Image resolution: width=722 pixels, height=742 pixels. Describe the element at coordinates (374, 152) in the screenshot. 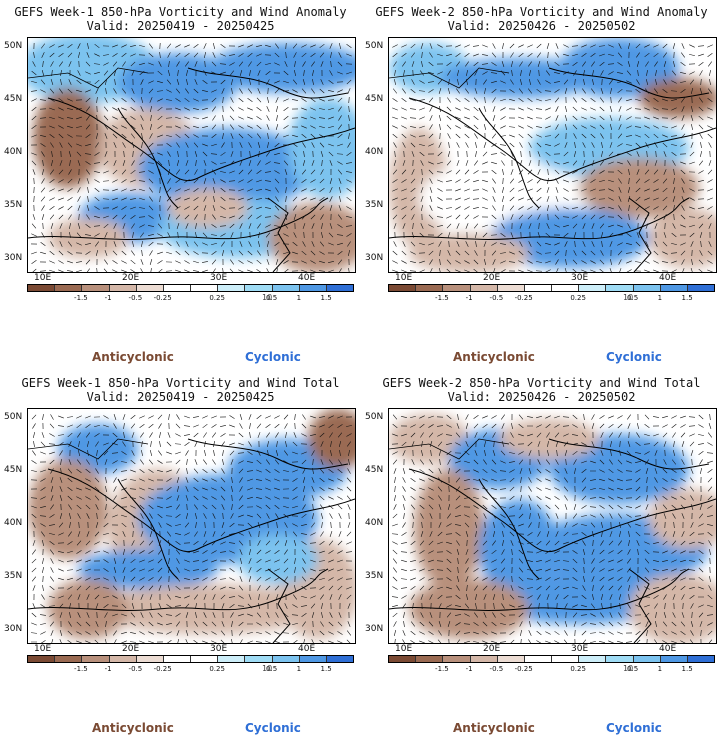

I see `latitude-label: 40N` at that location.